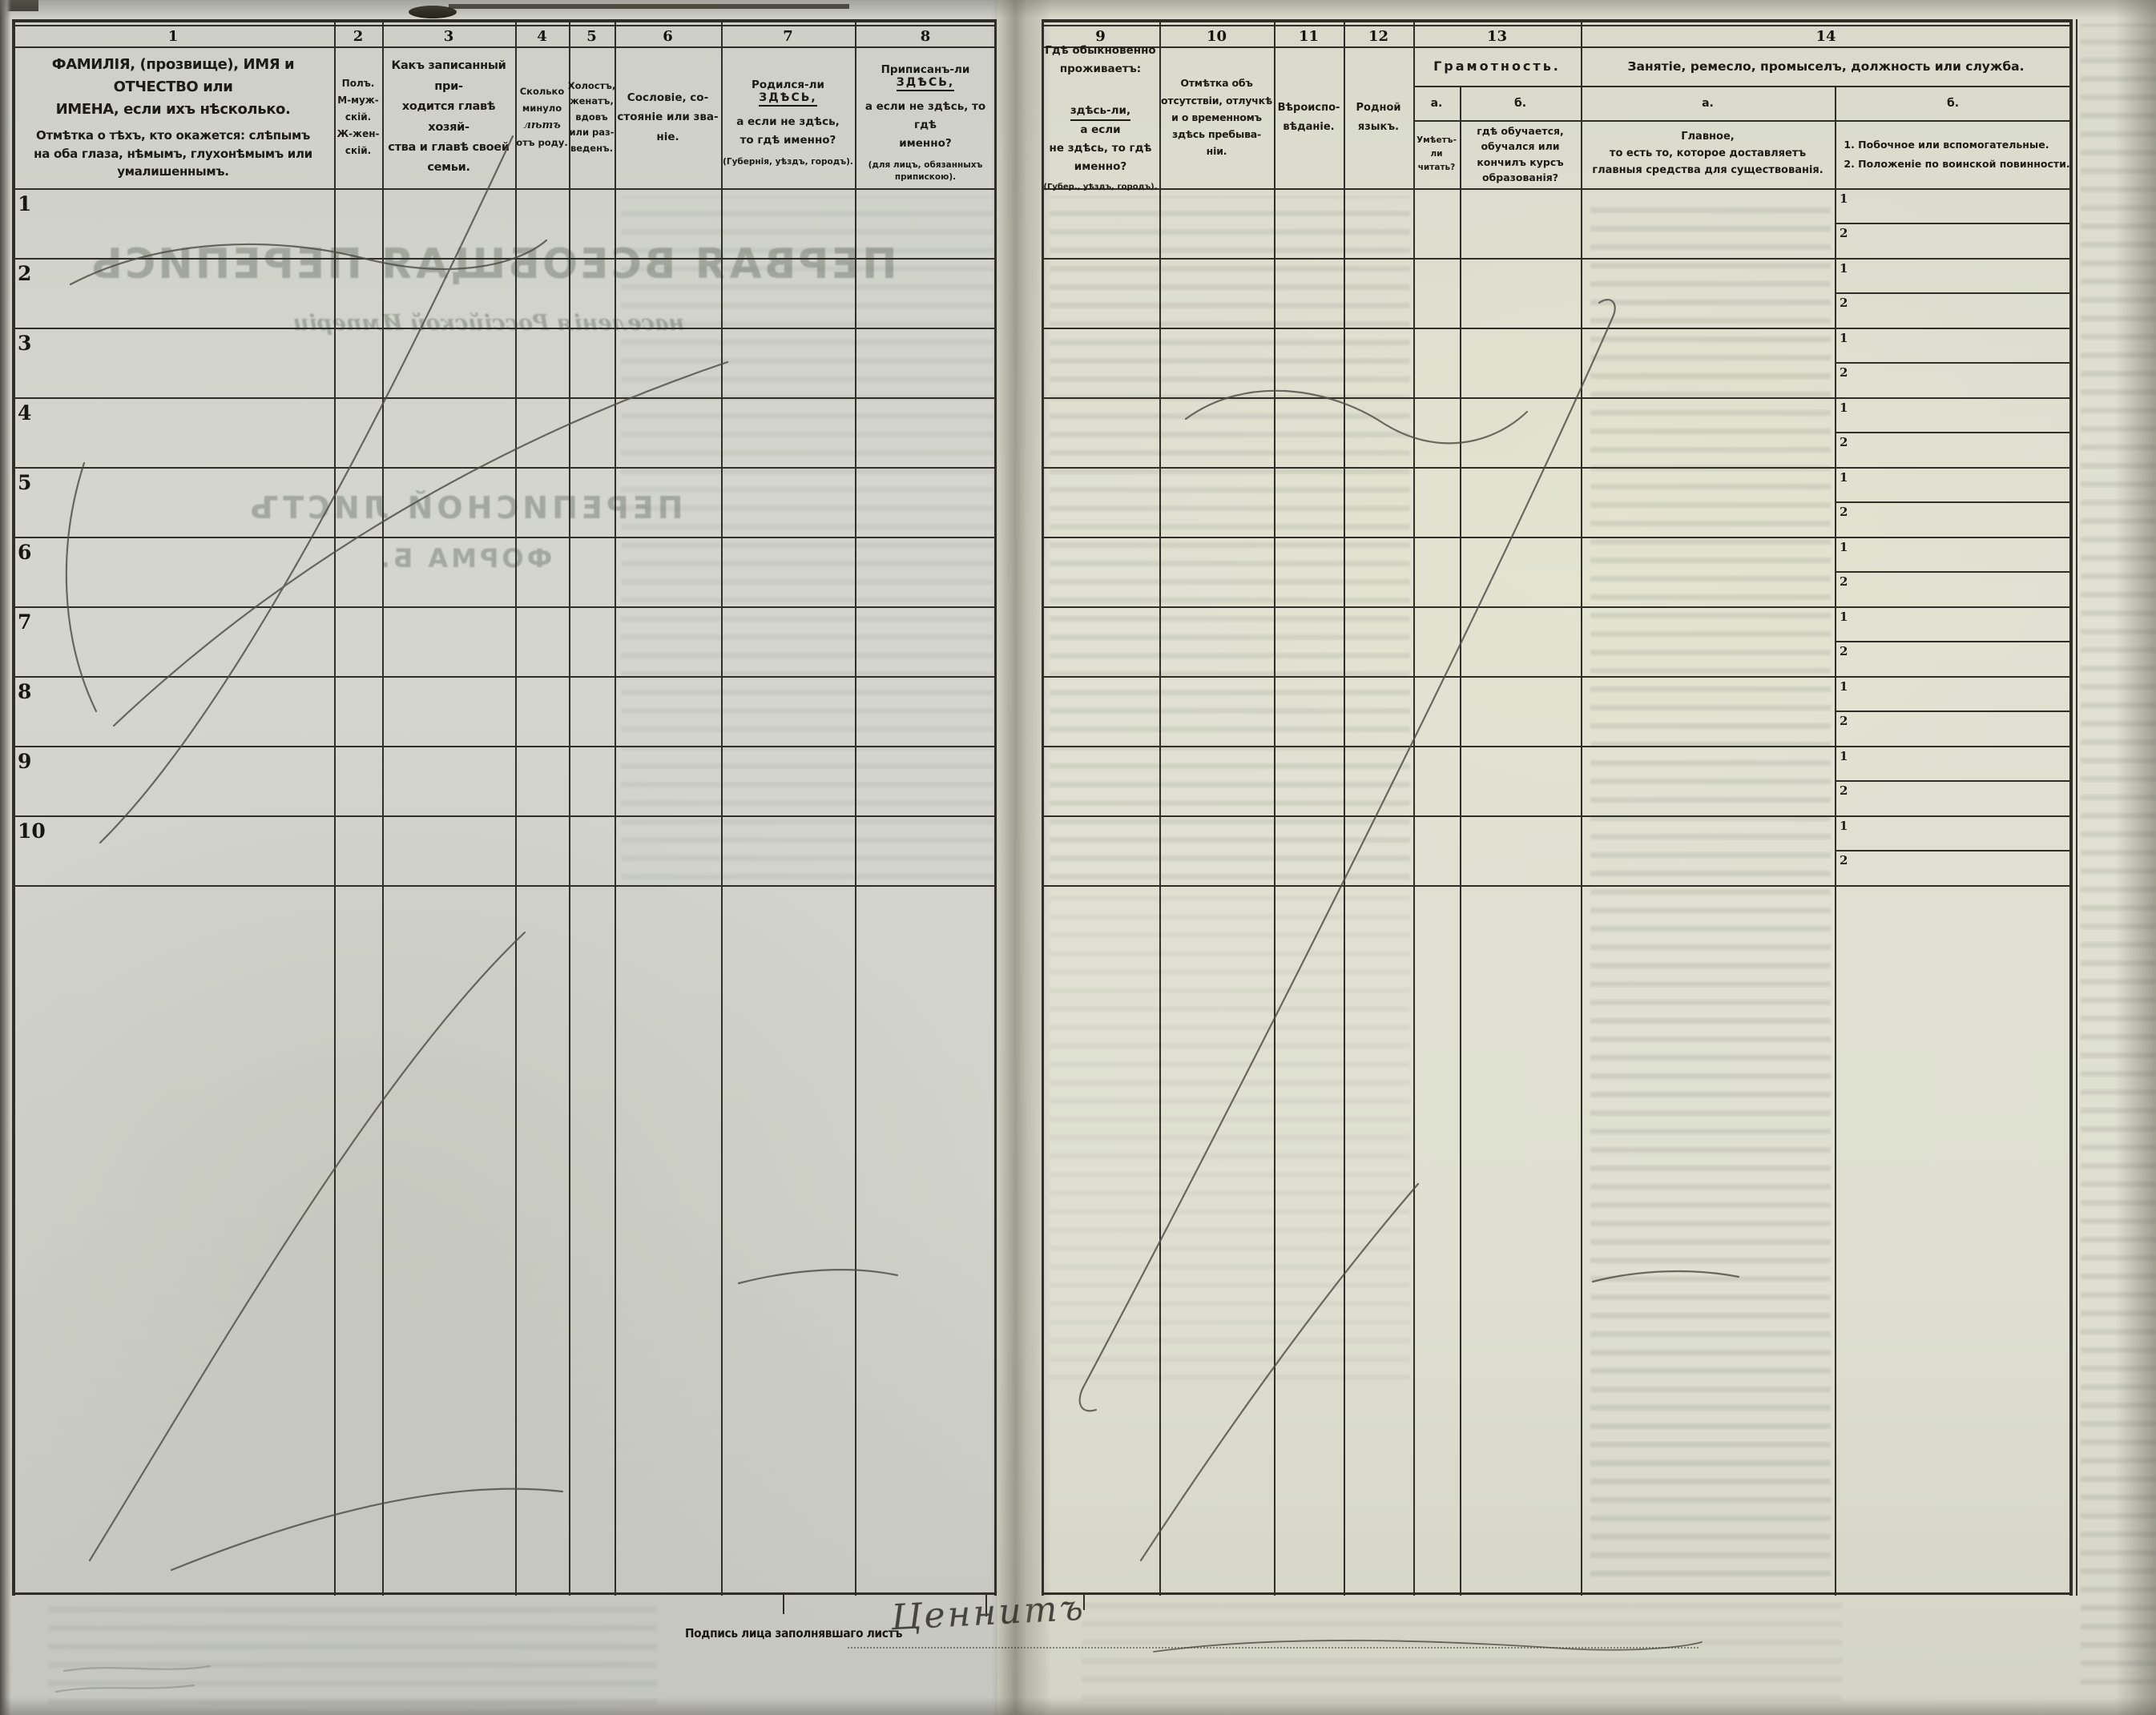 Image resolution: width=2156 pixels, height=1715 pixels. I want to click on col14-sub-b-label: б., so click(1953, 103).